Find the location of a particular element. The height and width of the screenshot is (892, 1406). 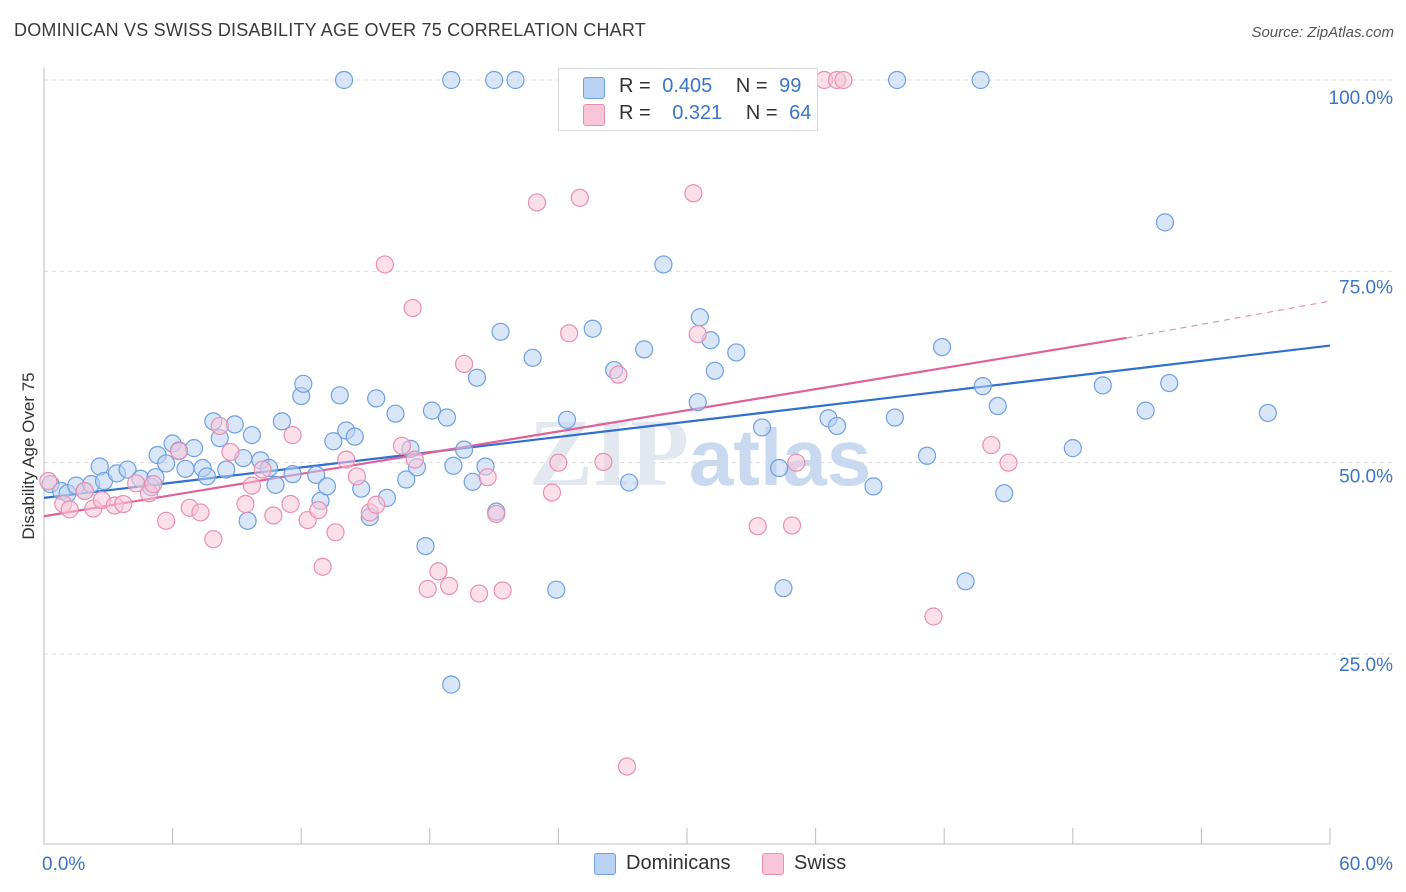

series-legend: Dominicans Swiss is located at coordinates (703, 864).